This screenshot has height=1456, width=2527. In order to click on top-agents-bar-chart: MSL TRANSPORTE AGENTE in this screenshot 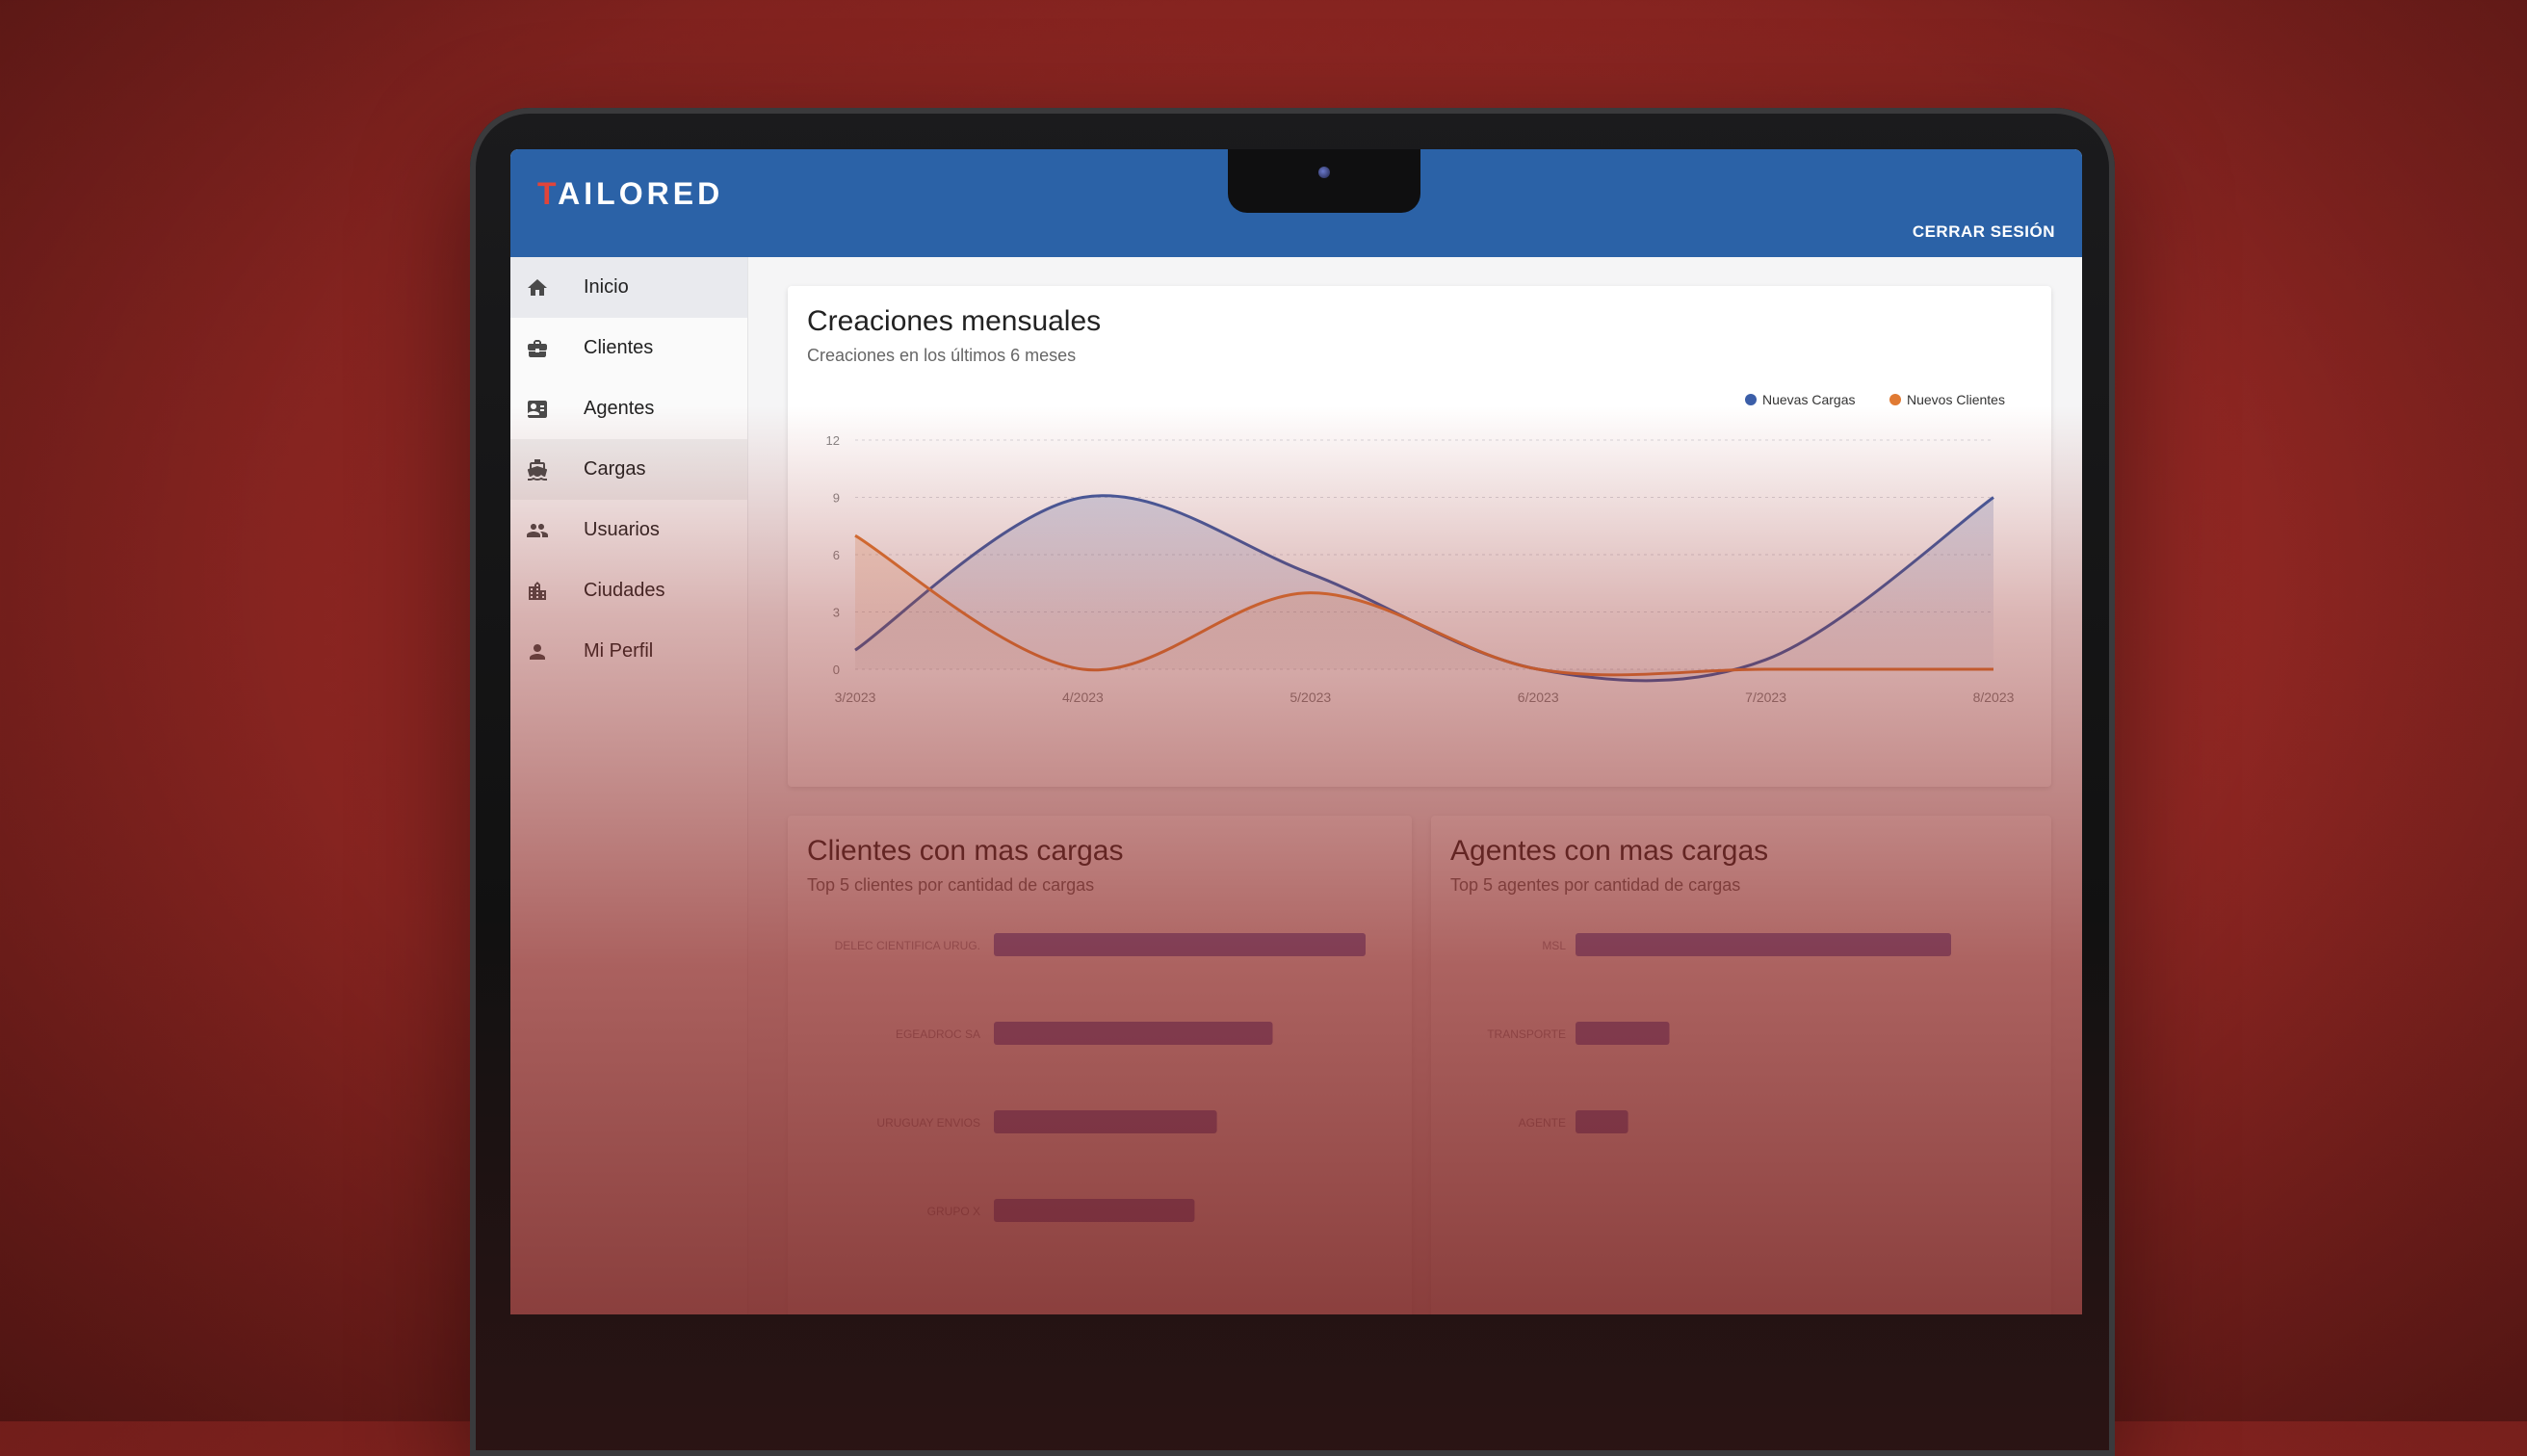, I will do `click(1719, 1033)`.